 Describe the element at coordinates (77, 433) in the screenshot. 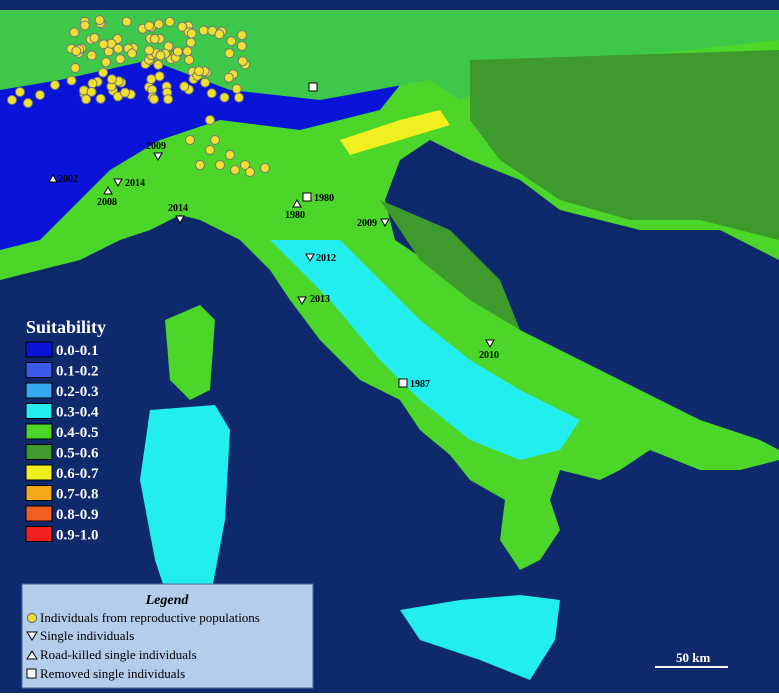

I see `class-label: 0.4-0.5` at that location.